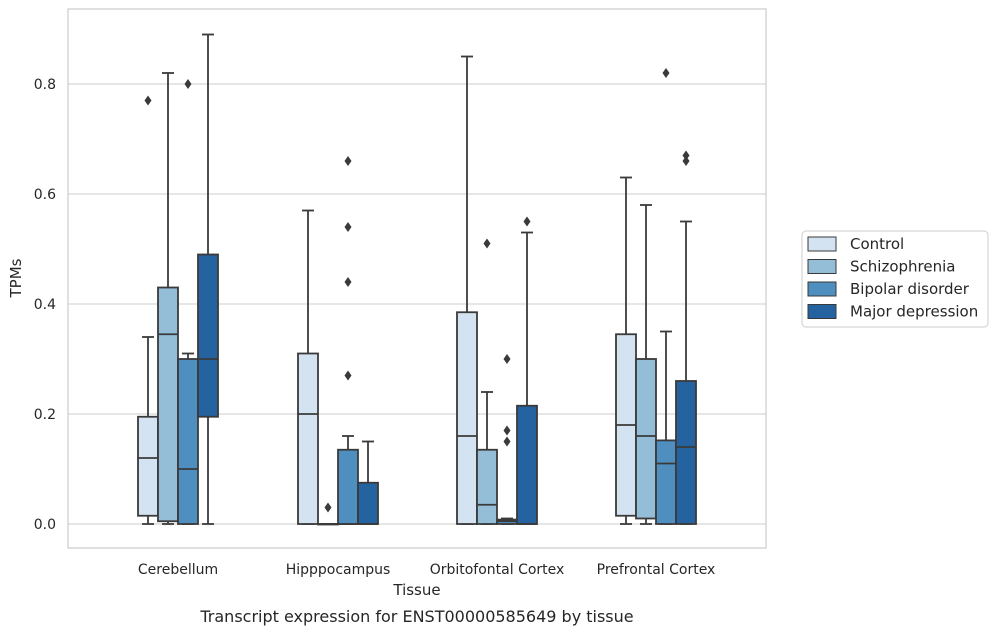  Describe the element at coordinates (914, 312) in the screenshot. I see `legend-label: Major depression` at that location.